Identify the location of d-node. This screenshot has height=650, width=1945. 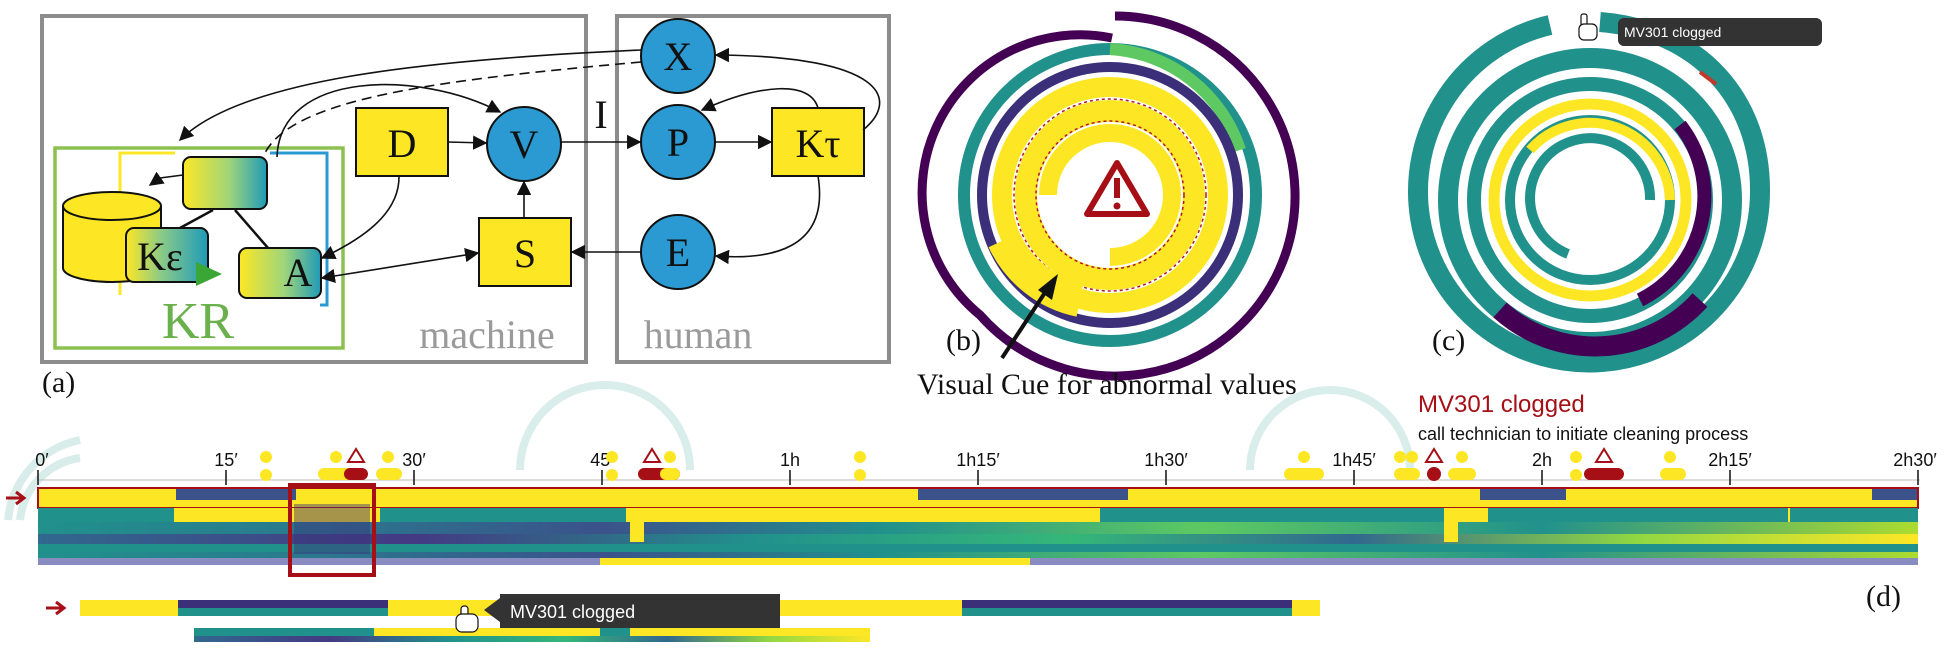
(402, 142).